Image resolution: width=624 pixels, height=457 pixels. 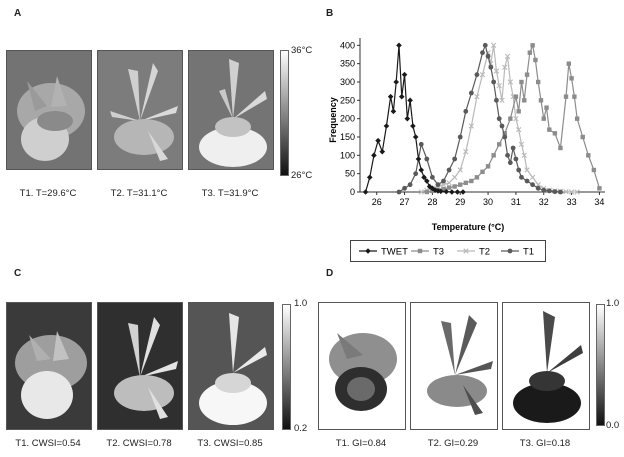 What do you see at coordinates (362, 366) in the screenshot?
I see `plant-gi-t1` at bounding box center [362, 366].